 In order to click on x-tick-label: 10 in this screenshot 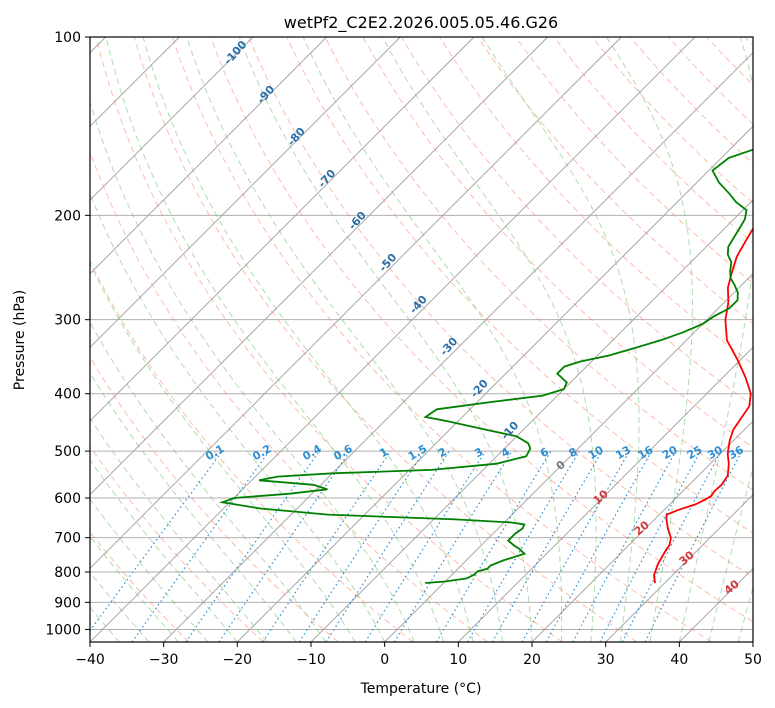, I will do `click(458, 660)`.